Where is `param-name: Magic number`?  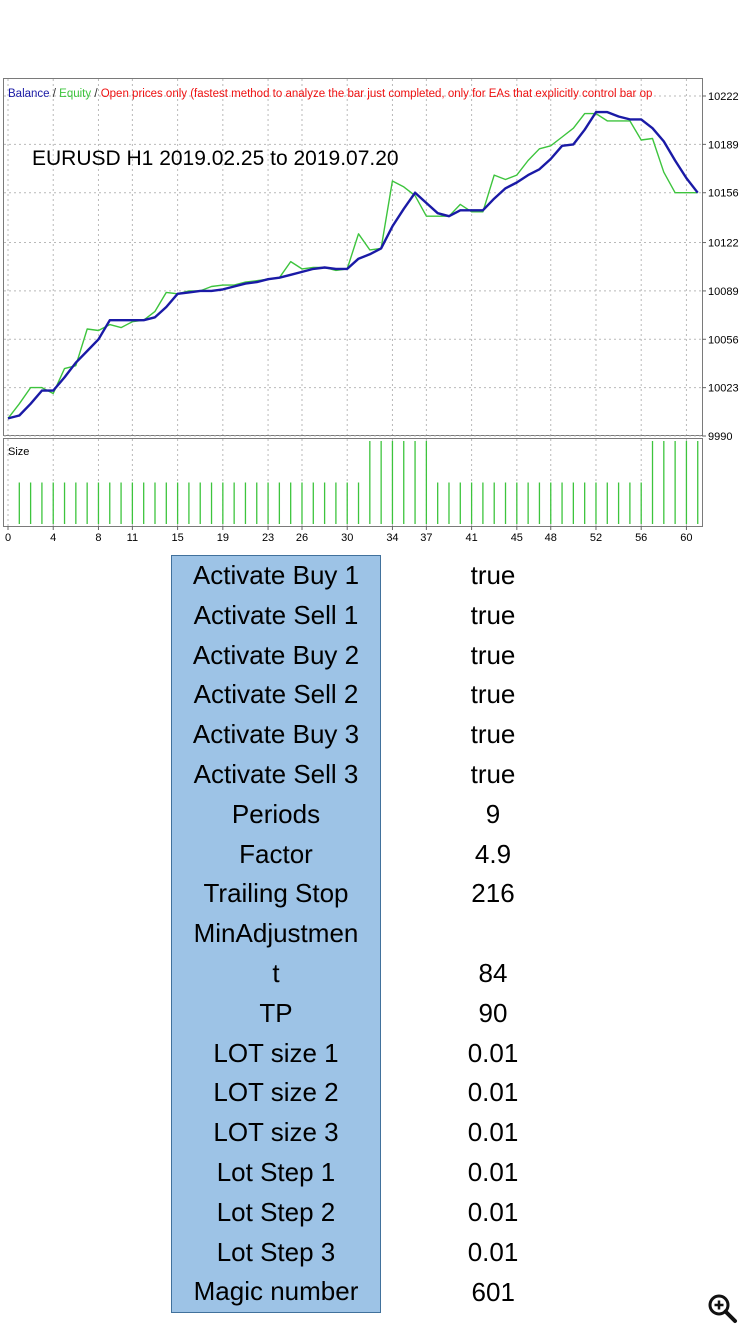
param-name: Magic number is located at coordinates (276, 1293).